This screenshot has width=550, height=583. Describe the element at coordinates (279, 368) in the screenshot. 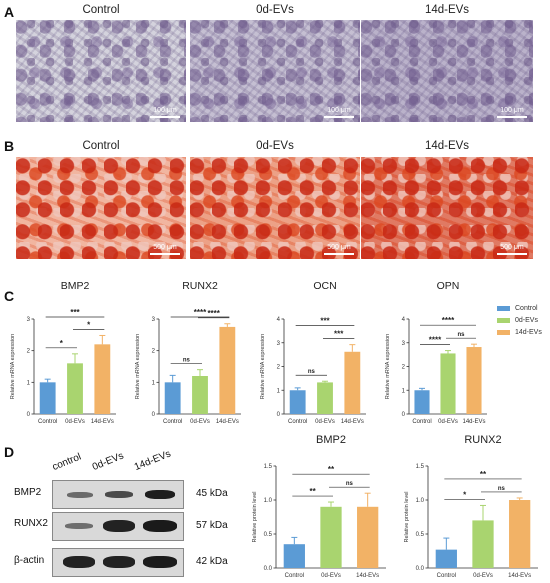

I see `y-tick-label: 2` at that location.